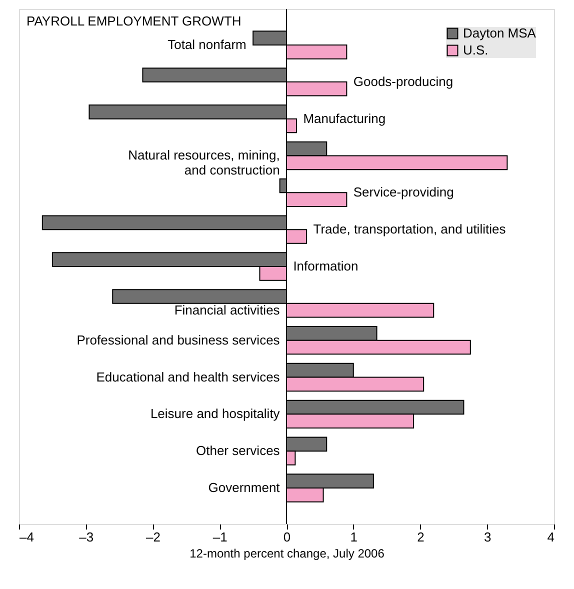  I want to click on x-tick-label: –3, so click(86, 537).